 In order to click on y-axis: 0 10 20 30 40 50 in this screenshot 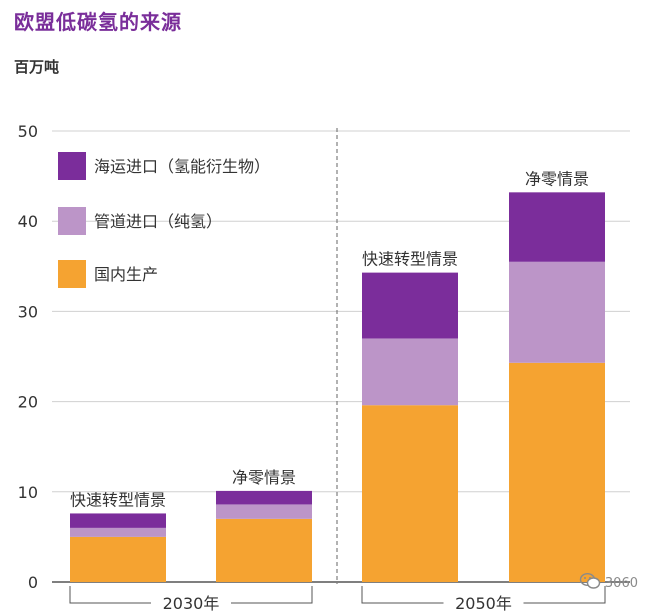, I will do `click(28, 357)`.